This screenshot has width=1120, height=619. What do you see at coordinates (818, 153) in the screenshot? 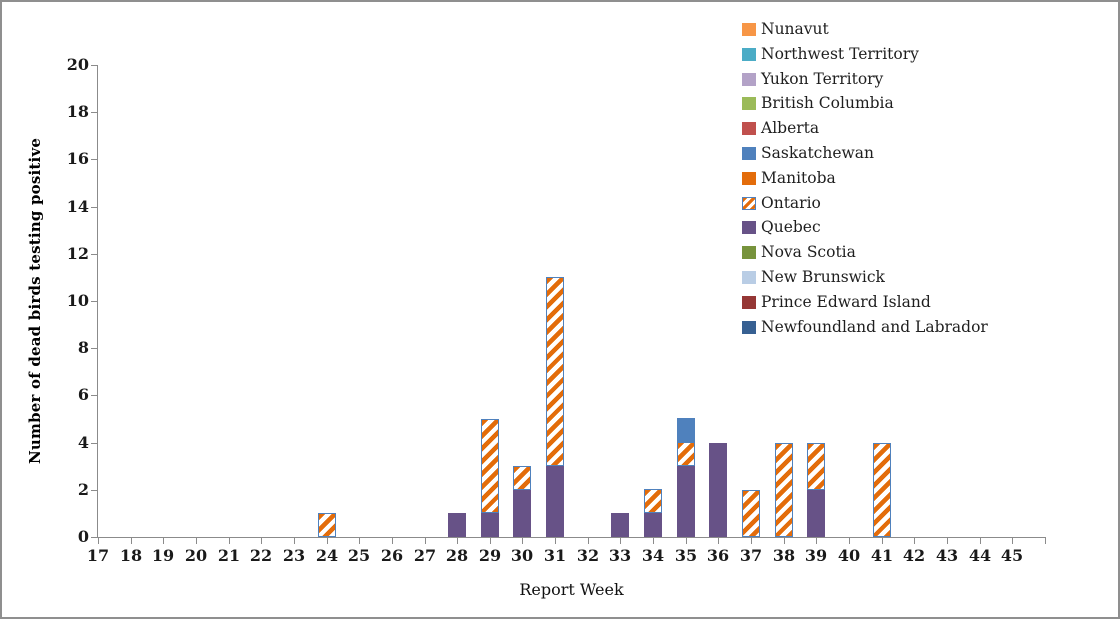
I see `legend-label: Saskatchewan` at bounding box center [818, 153].